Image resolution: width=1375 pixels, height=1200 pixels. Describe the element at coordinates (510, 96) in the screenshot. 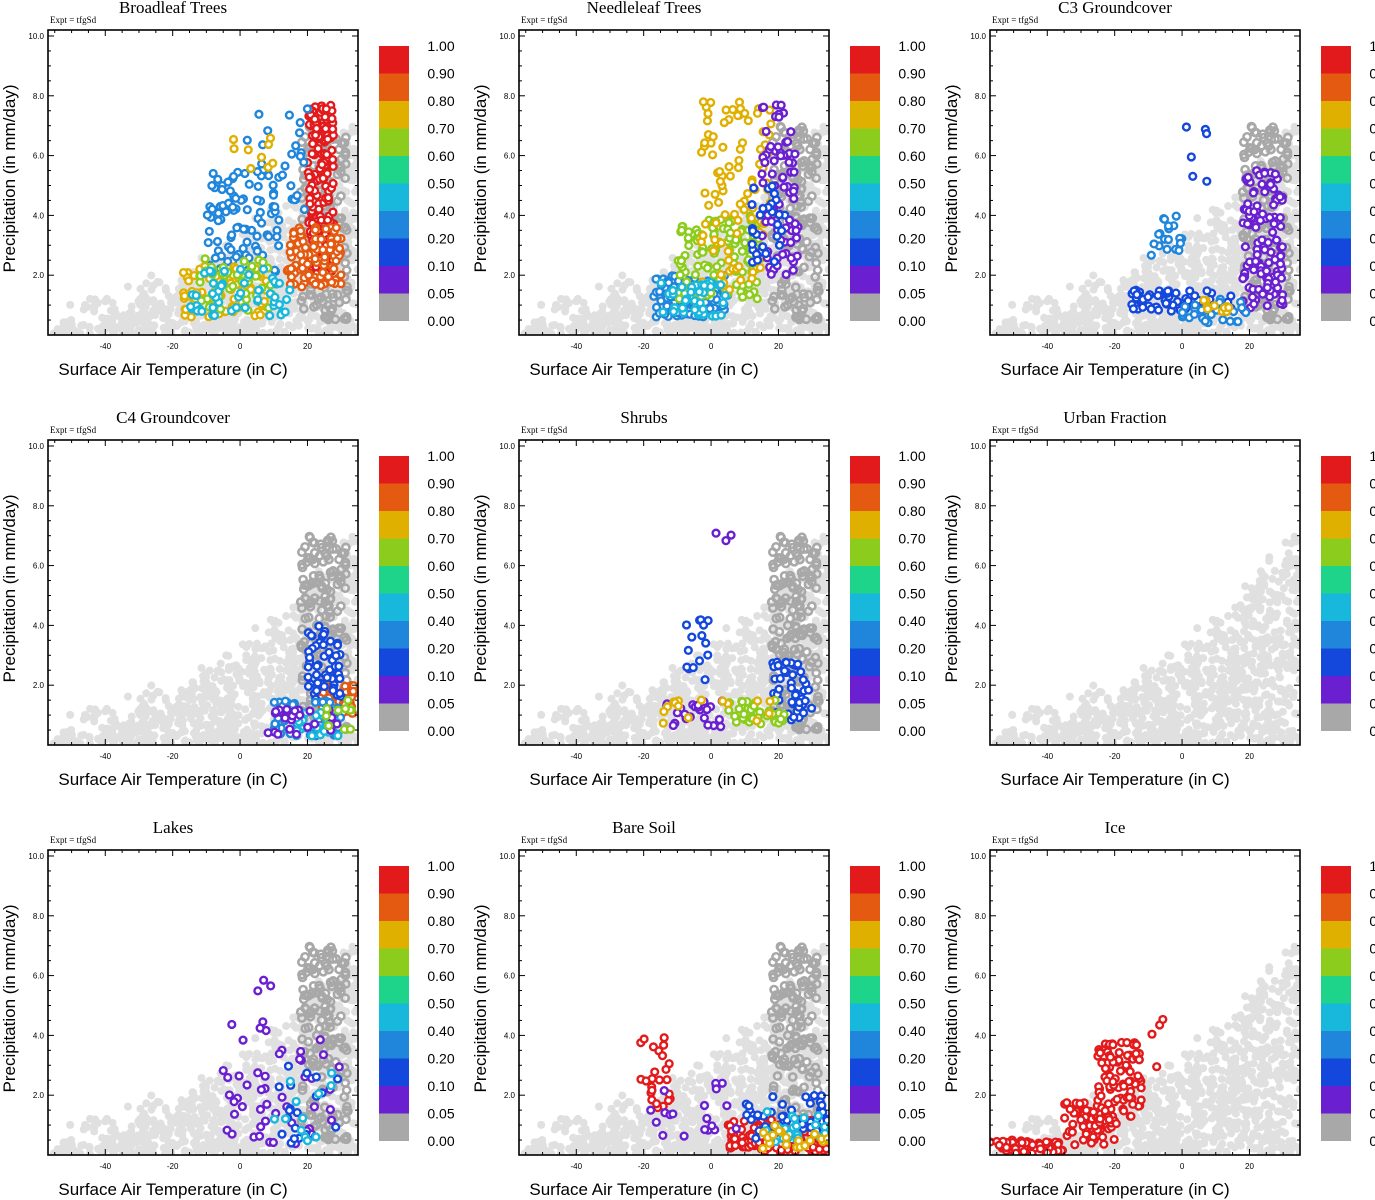

I see `y-tick-label: 8.0` at that location.